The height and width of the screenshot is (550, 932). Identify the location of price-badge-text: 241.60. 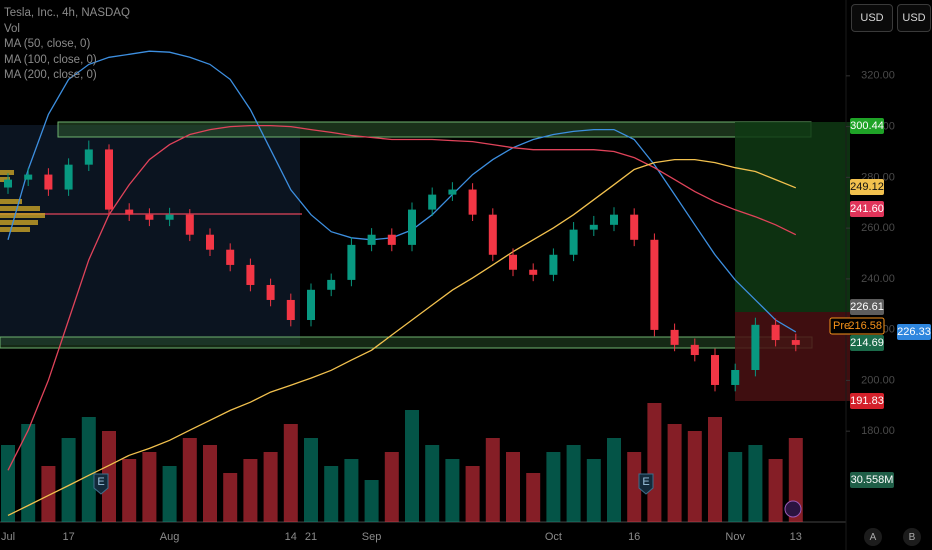
(867, 209).